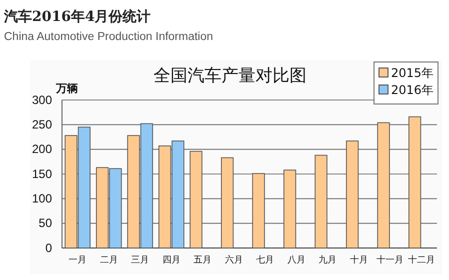  Describe the element at coordinates (265, 259) in the screenshot. I see `x-tick-label: 七月` at that location.